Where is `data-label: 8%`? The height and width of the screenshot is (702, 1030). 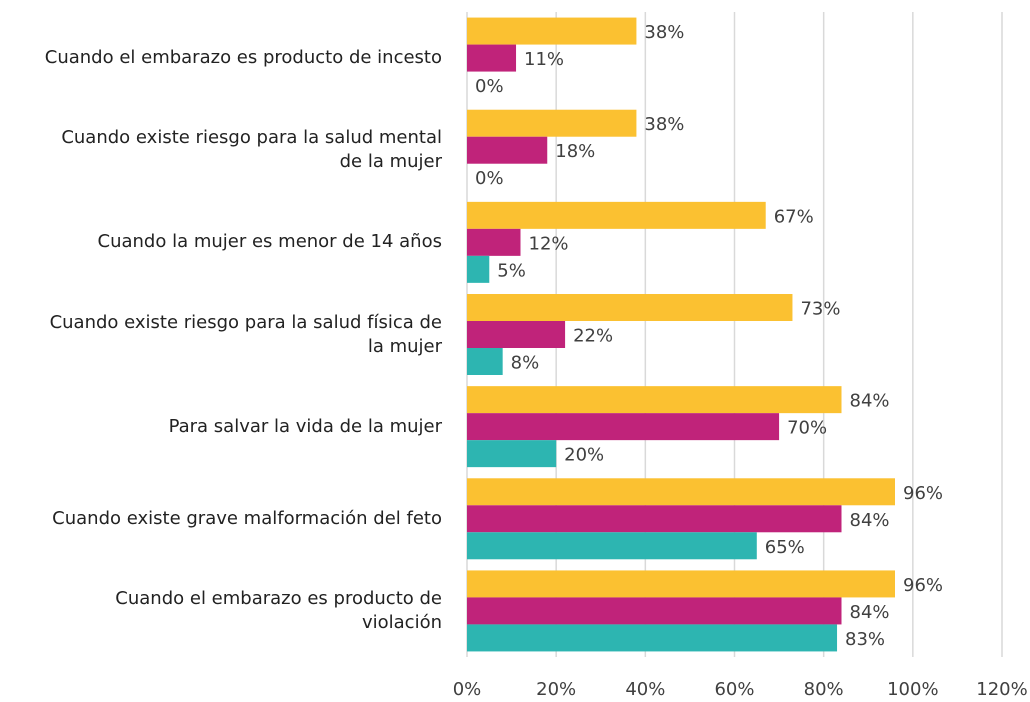 data-label: 8% is located at coordinates (525, 363).